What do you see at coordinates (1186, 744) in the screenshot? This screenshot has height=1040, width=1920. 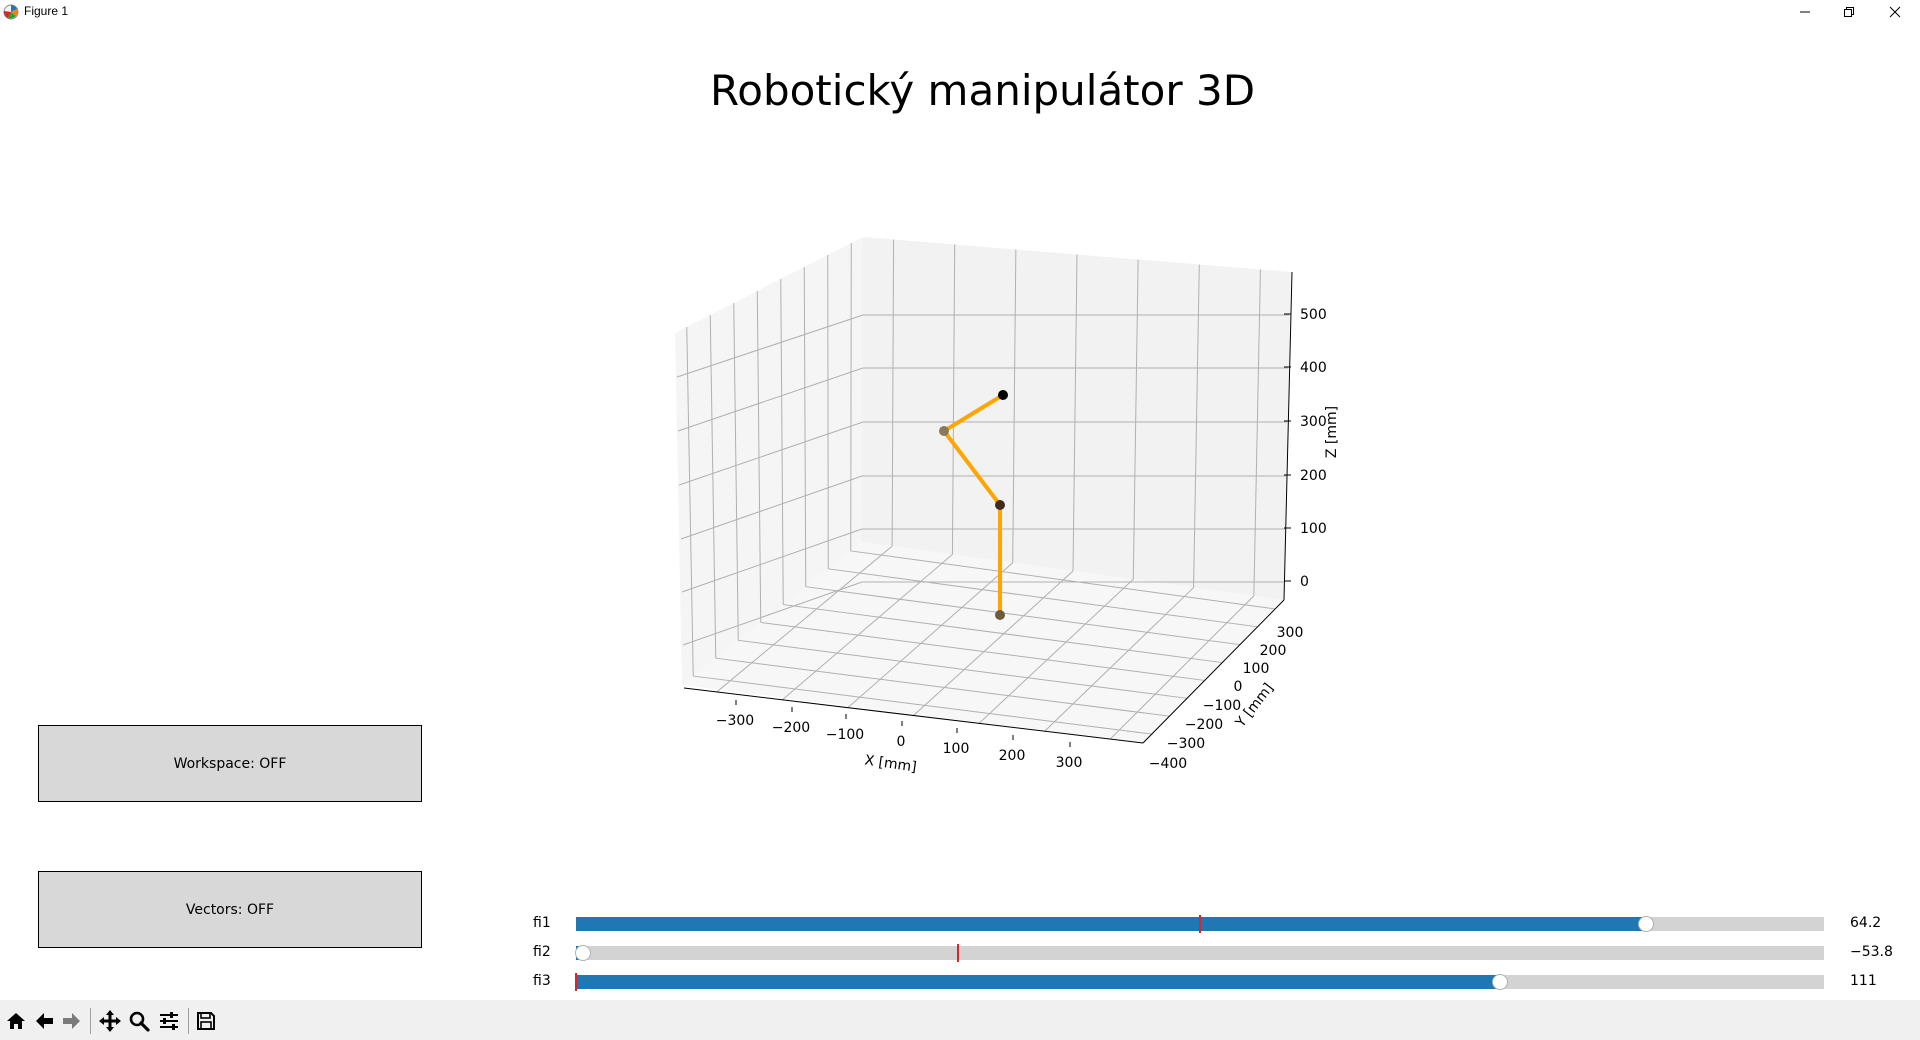 I see `y-tick-label: −300` at bounding box center [1186, 744].